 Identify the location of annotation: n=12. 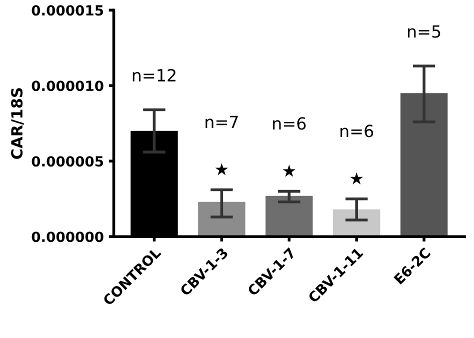
(154, 75).